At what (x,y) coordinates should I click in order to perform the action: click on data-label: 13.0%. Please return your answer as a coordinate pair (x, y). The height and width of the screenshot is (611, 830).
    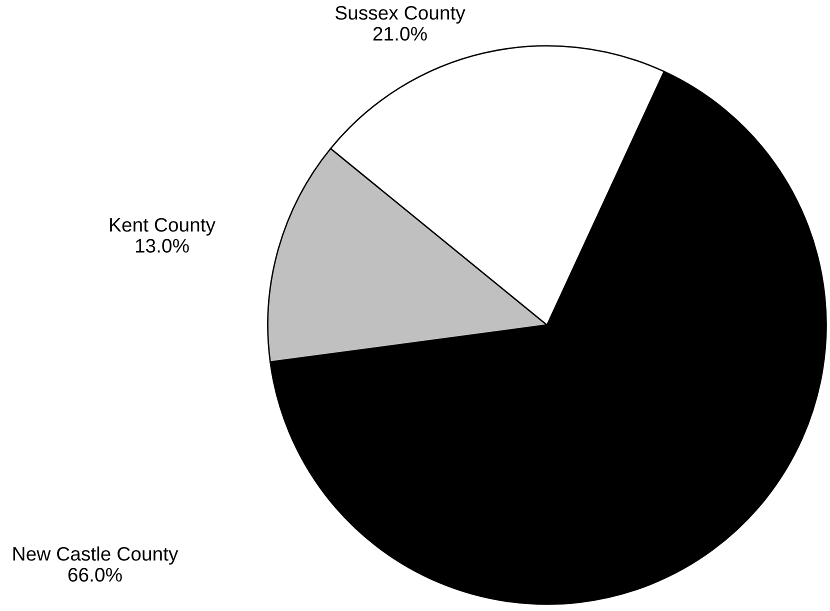
    Looking at the image, I should click on (162, 245).